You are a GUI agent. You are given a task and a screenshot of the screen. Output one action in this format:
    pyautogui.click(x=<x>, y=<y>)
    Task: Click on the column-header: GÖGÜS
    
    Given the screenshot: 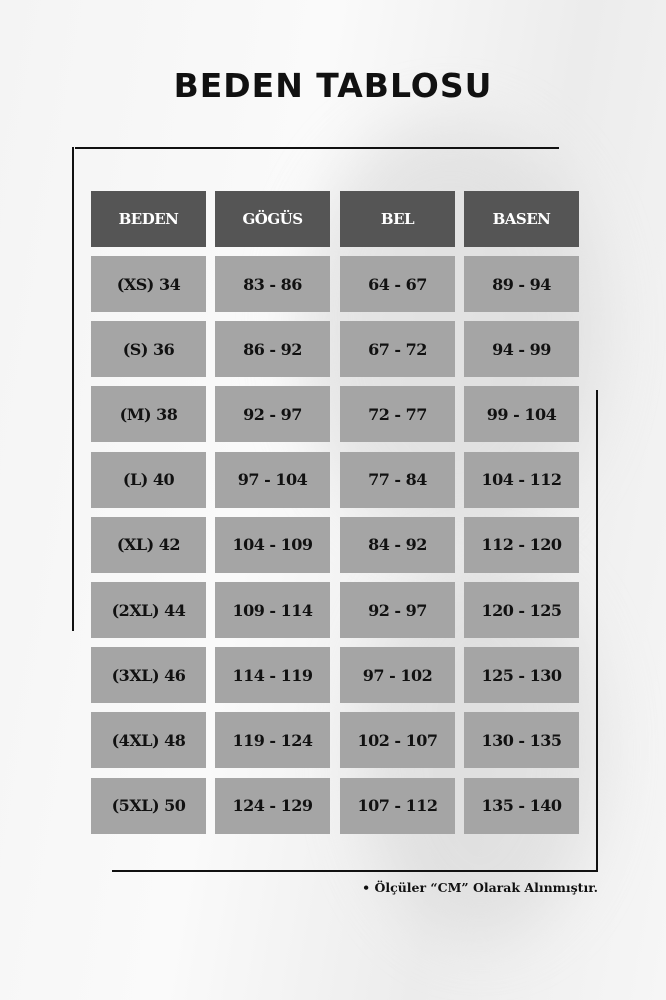 What is the action you would take?
    pyautogui.click(x=272, y=219)
    